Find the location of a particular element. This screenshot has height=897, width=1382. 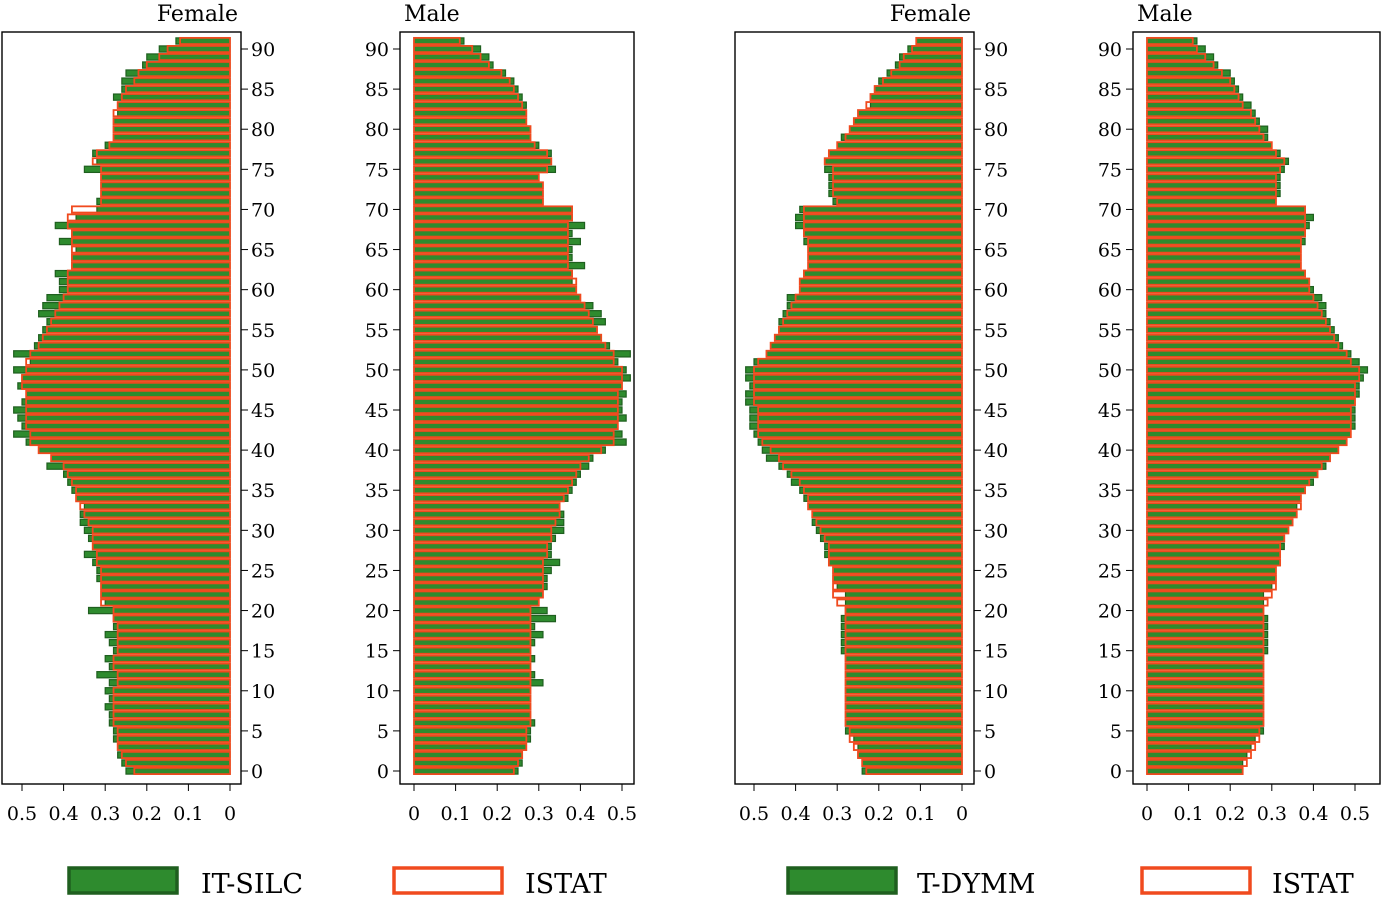

y-tick-label: 15 is located at coordinates (1110, 652).